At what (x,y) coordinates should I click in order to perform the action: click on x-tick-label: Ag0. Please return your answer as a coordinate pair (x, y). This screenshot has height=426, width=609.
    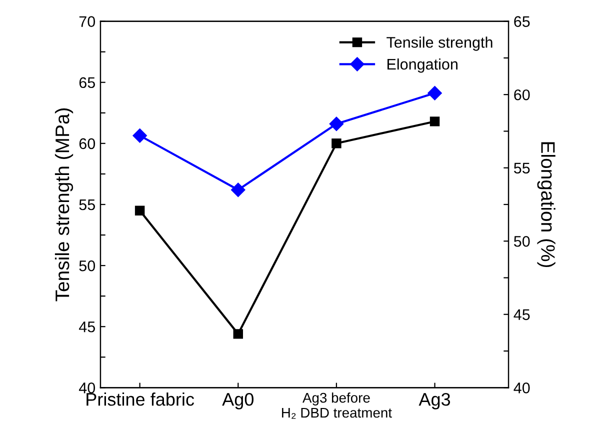
    Looking at the image, I should click on (238, 401).